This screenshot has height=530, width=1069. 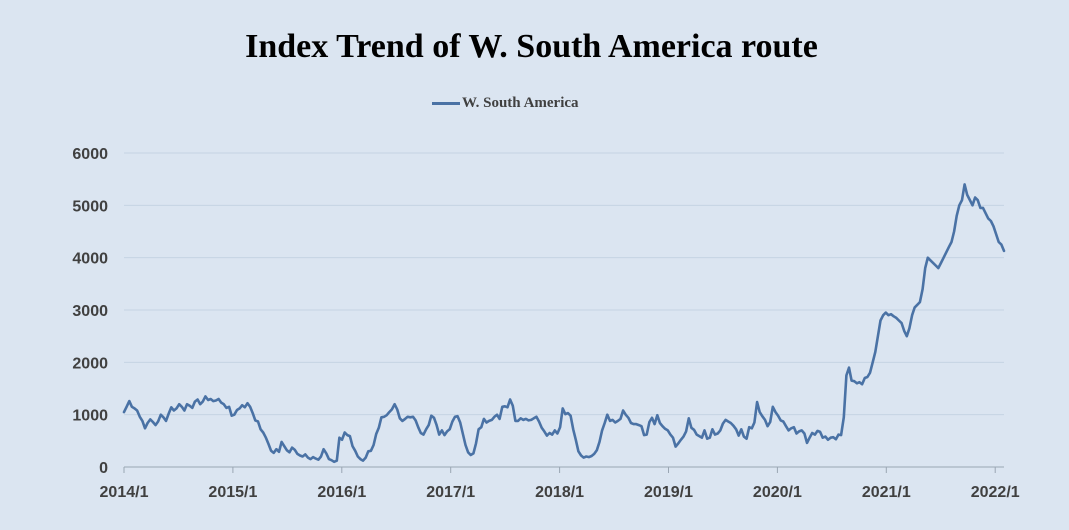 What do you see at coordinates (886, 492) in the screenshot?
I see `x-tick-label: 2021/1` at bounding box center [886, 492].